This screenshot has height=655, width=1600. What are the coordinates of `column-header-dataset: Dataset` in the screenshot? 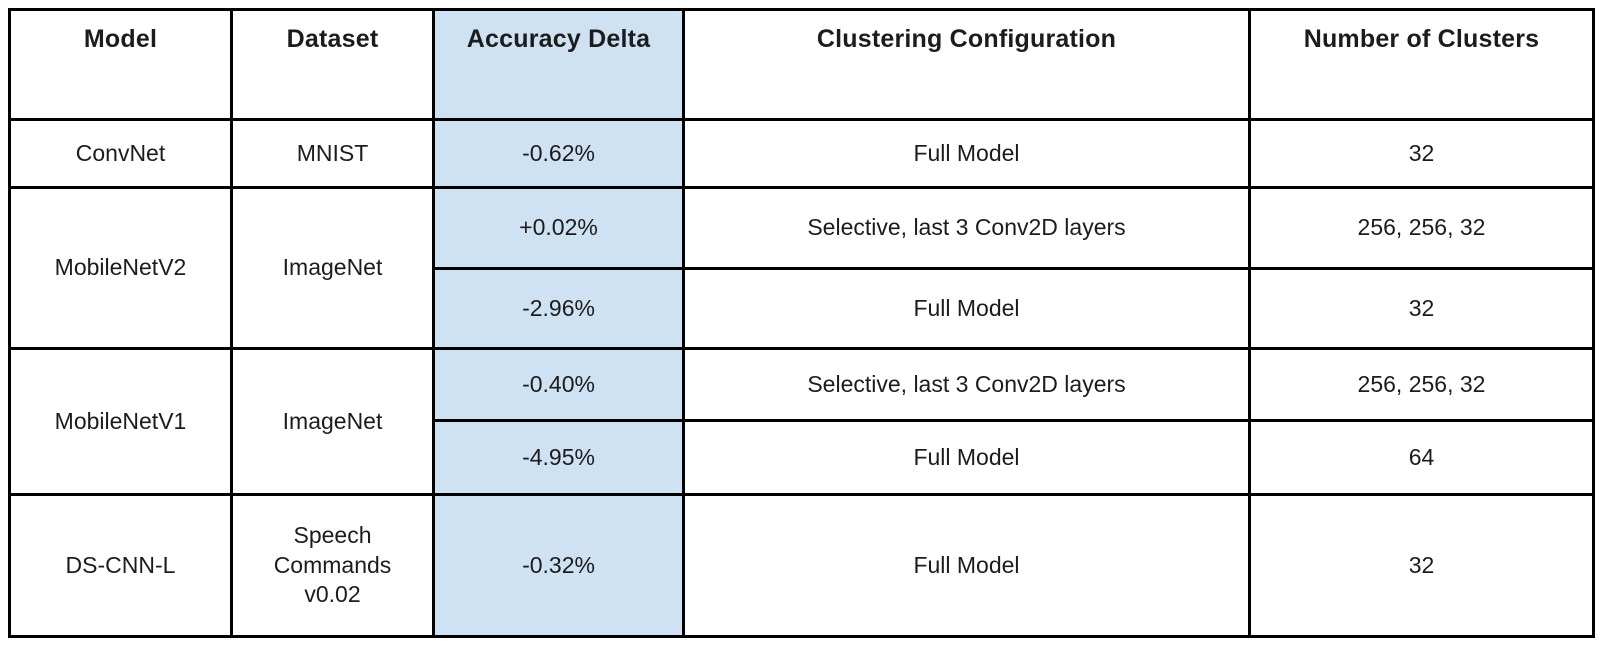 It's located at (332, 64).